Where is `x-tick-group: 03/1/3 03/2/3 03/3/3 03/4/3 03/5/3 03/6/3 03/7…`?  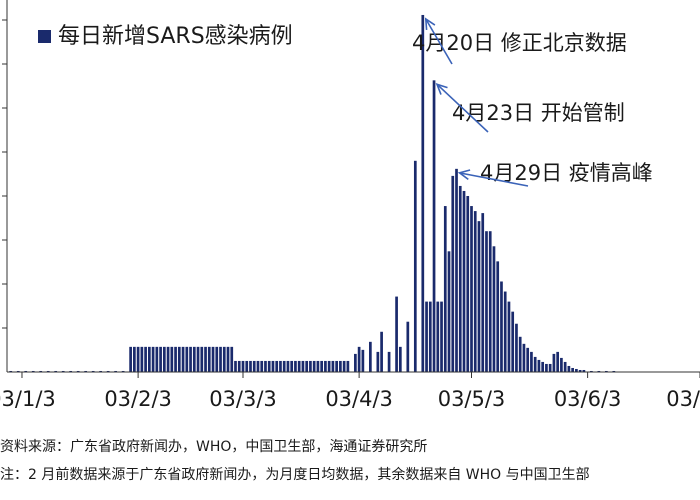
x-tick-group: 03/1/3 03/2/3 03/3/3 03/4/3 03/5/3 03/6/3 03/7… is located at coordinates (350, 391).